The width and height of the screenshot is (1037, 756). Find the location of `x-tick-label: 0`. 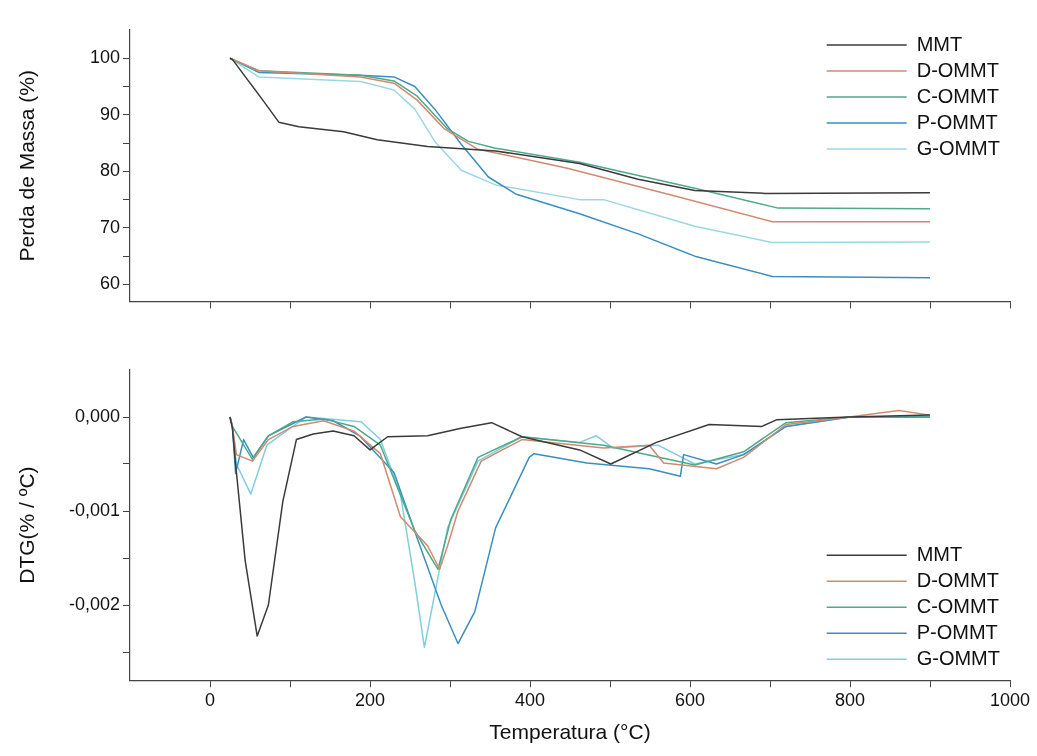

x-tick-label: 0 is located at coordinates (210, 699).